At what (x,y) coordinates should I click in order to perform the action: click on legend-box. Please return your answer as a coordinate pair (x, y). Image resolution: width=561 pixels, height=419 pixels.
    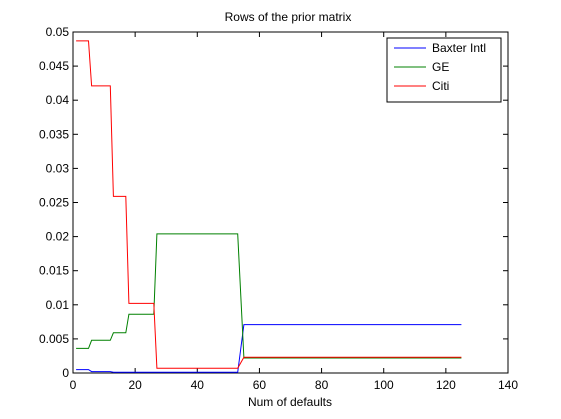
    Looking at the image, I should click on (444, 70).